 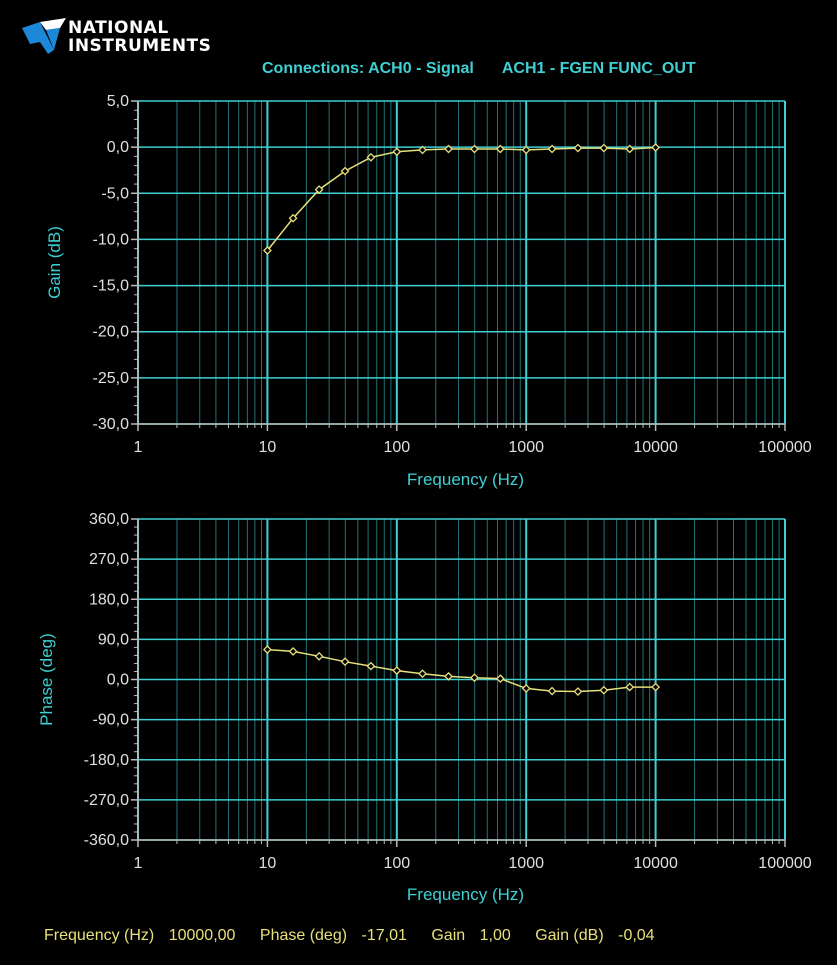 I want to click on readout-gain-label: Gain, so click(x=448, y=935).